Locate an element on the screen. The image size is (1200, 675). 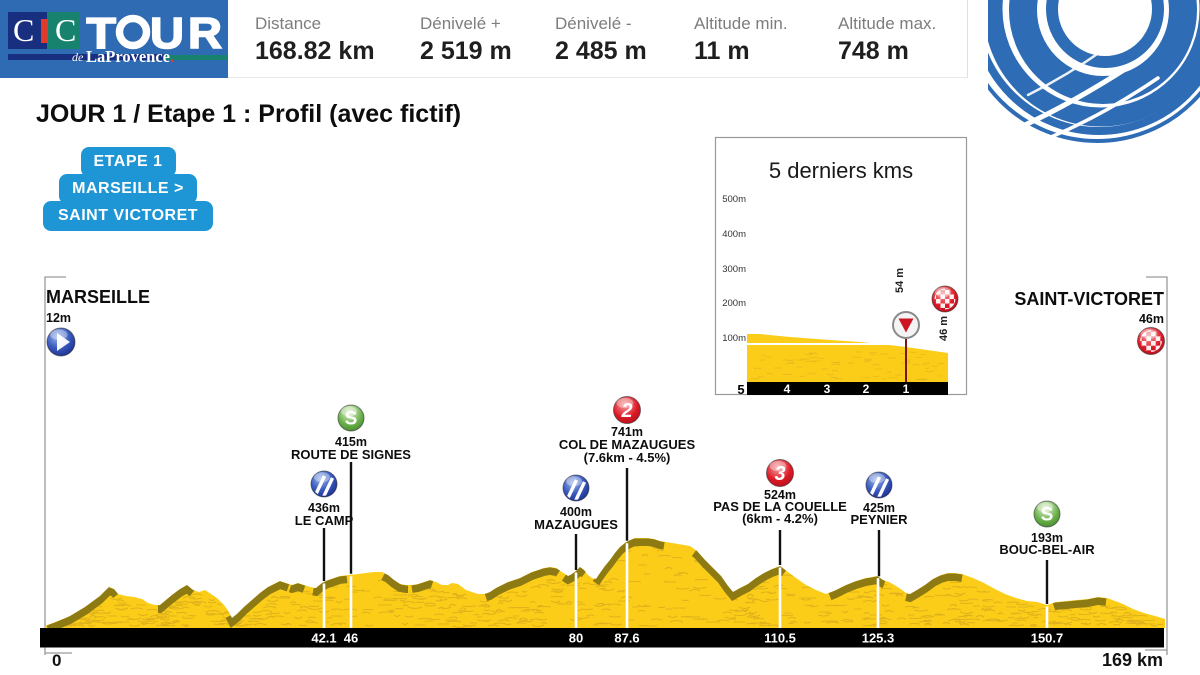
svg-text: 741m is located at coordinates (627, 432).